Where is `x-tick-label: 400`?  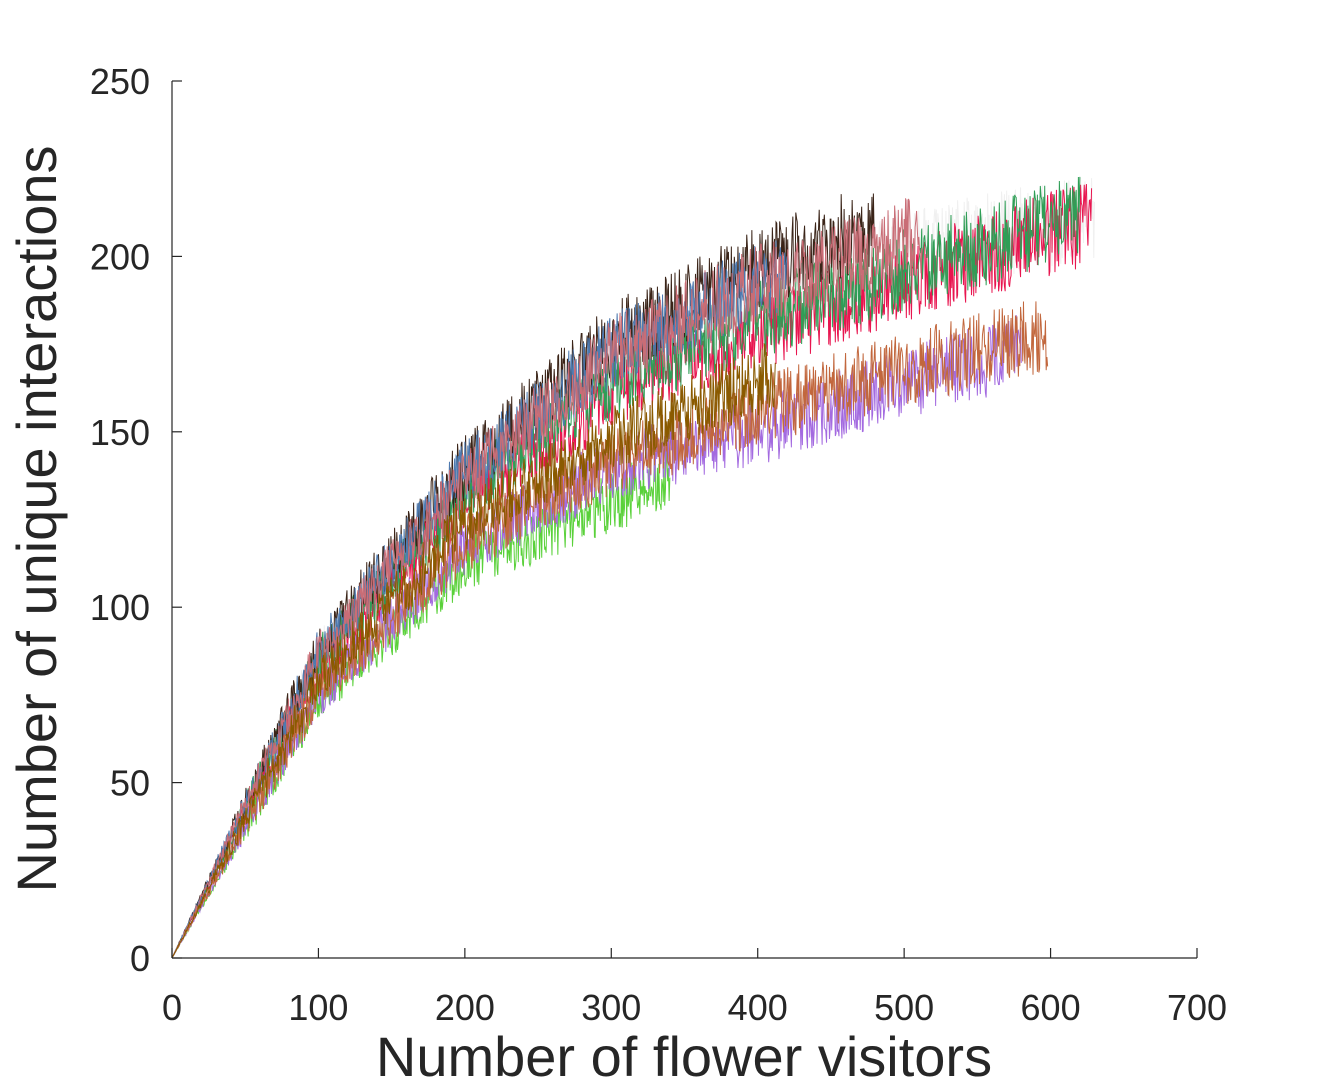
x-tick-label: 400 is located at coordinates (758, 1007).